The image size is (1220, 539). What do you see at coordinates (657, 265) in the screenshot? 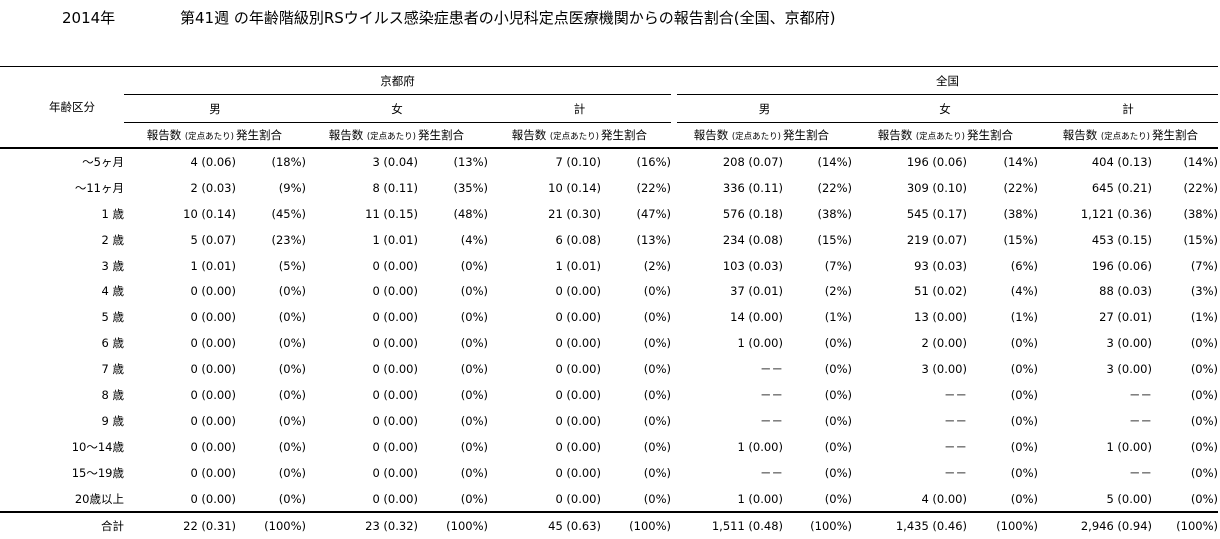
I see `rate-cell-kyoto-total: (2%)` at bounding box center [657, 265].